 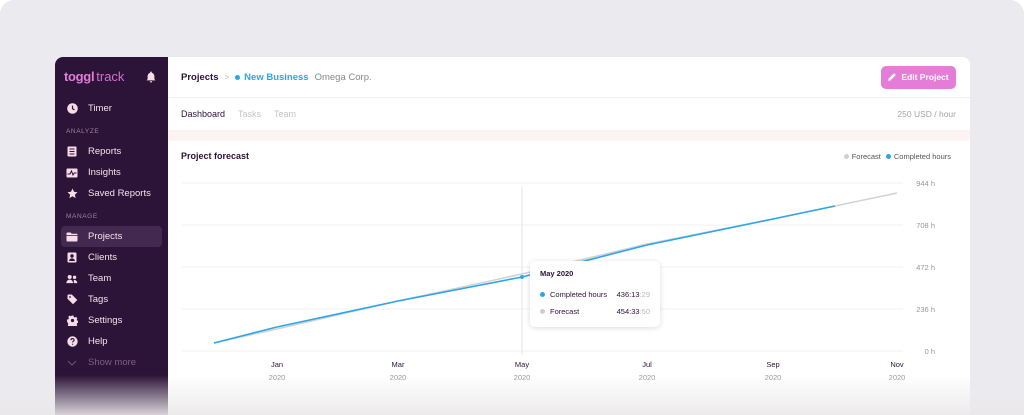 I want to click on sidebar-item-team: Team, so click(x=111, y=278).